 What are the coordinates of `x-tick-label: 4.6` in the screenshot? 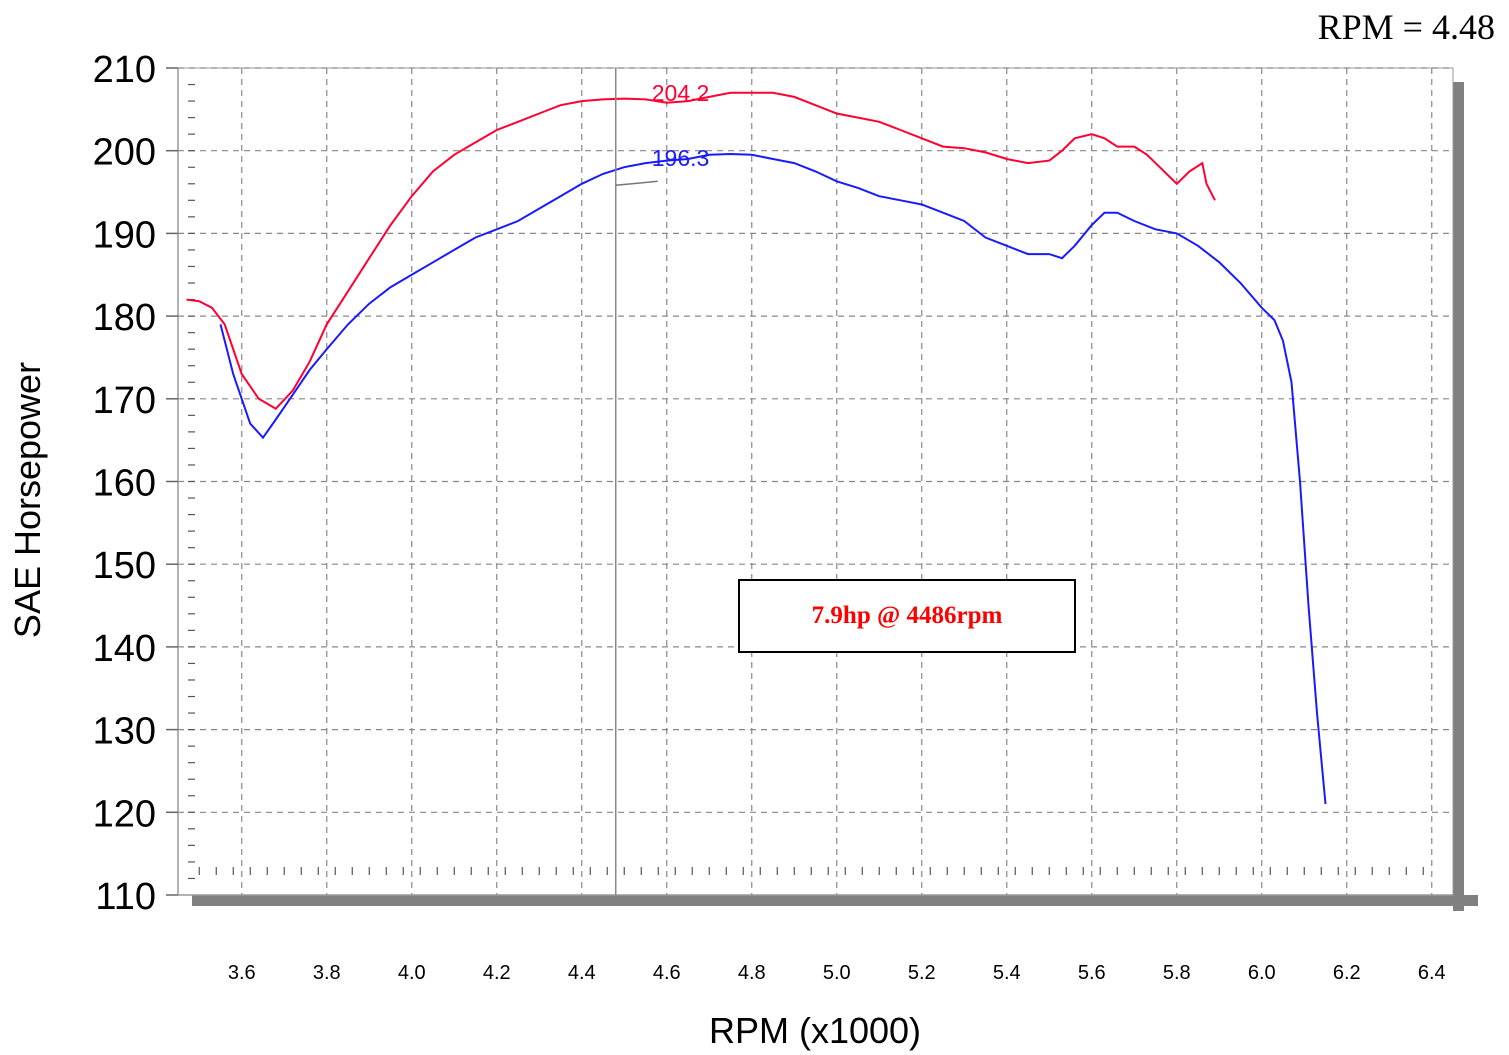 It's located at (667, 973).